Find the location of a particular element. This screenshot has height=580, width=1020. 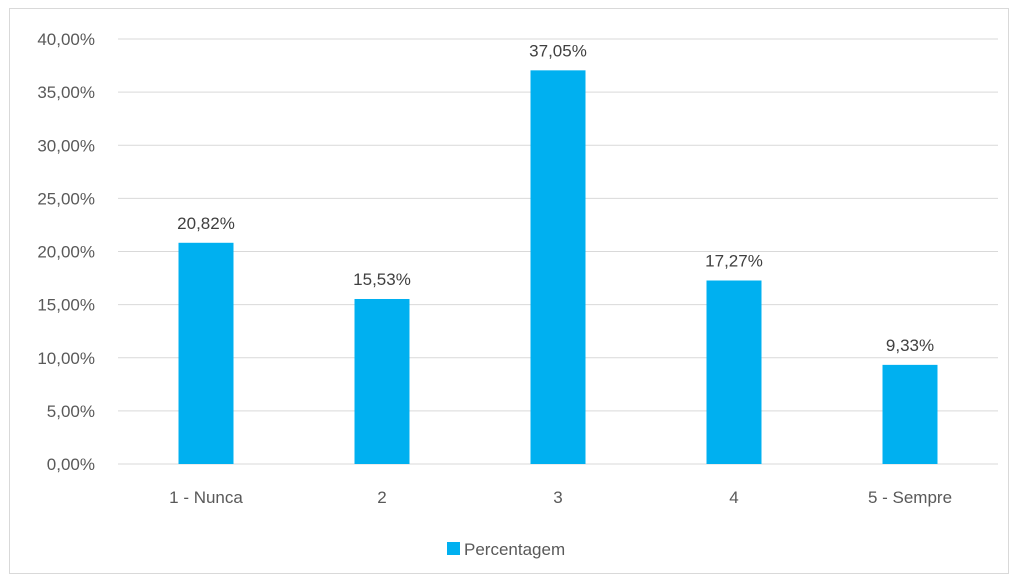

y-tick-label: 20,00% is located at coordinates (66, 252).